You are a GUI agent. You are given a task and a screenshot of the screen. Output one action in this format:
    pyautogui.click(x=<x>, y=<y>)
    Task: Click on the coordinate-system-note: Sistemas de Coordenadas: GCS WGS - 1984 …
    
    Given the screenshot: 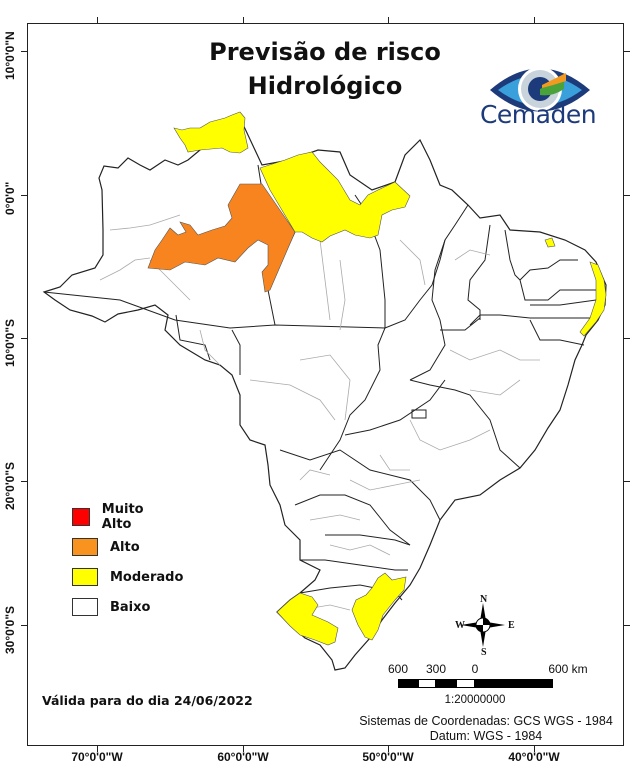 What is the action you would take?
    pyautogui.click(x=486, y=729)
    